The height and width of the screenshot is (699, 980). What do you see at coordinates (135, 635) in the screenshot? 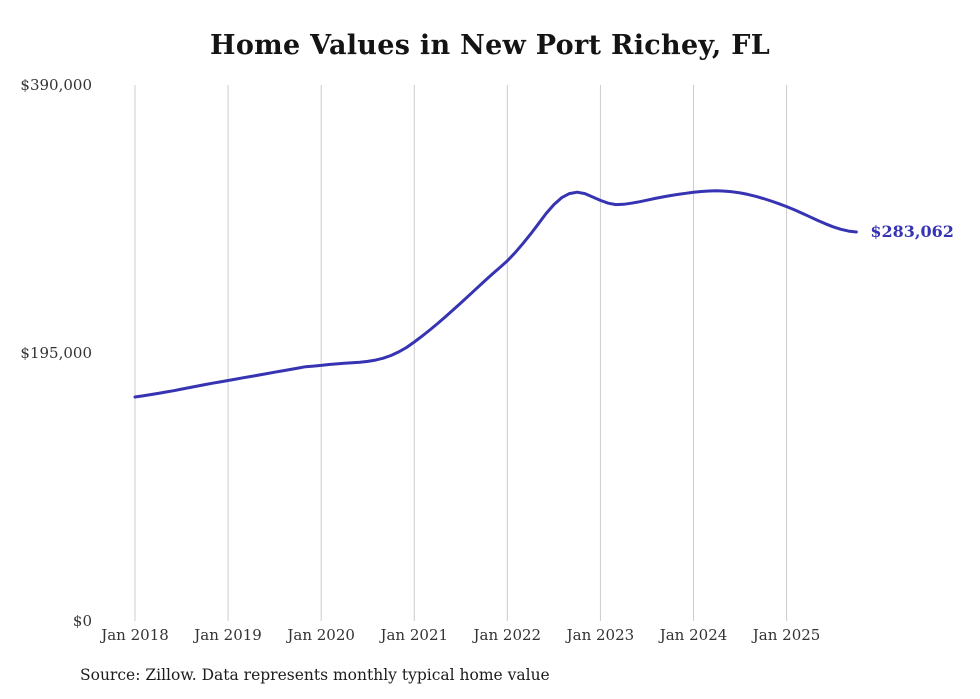
I see `x-axis-tick: Jan 2018` at bounding box center [135, 635].